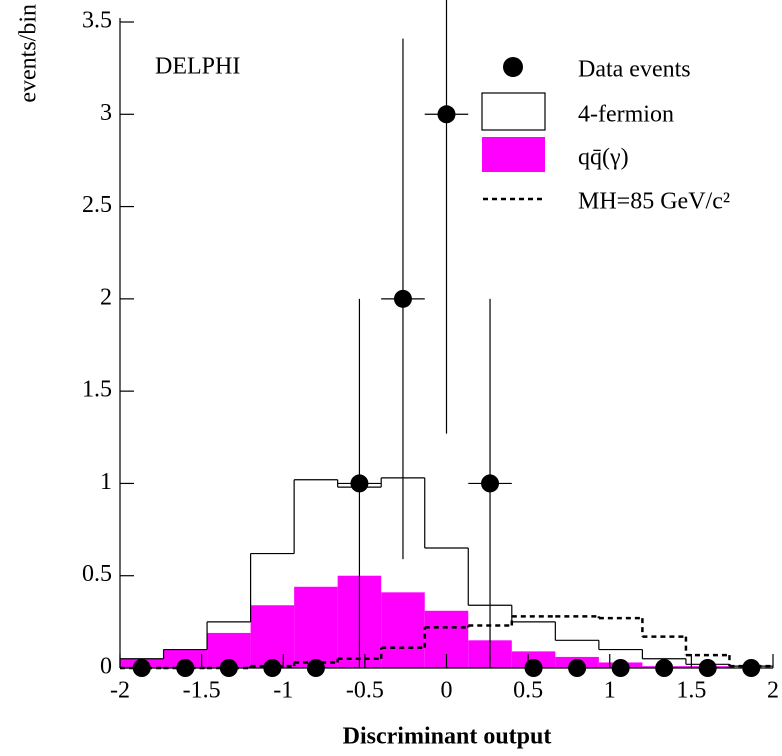 This screenshot has width=782, height=756. What do you see at coordinates (106, 667) in the screenshot?
I see `y-tick-label: 0` at bounding box center [106, 667].